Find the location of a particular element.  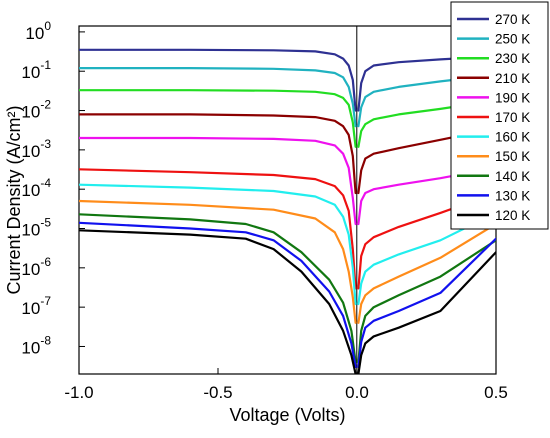

y-tick-label: 10⁻⁶ is located at coordinates (36, 267).